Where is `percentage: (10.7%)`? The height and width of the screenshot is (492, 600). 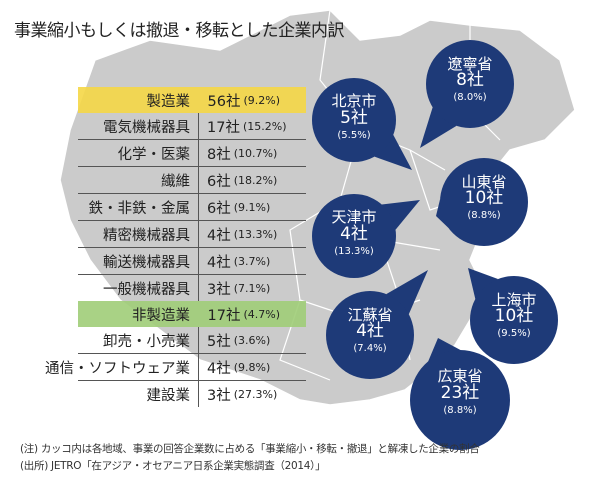 percentage: (10.7%) is located at coordinates (255, 153).